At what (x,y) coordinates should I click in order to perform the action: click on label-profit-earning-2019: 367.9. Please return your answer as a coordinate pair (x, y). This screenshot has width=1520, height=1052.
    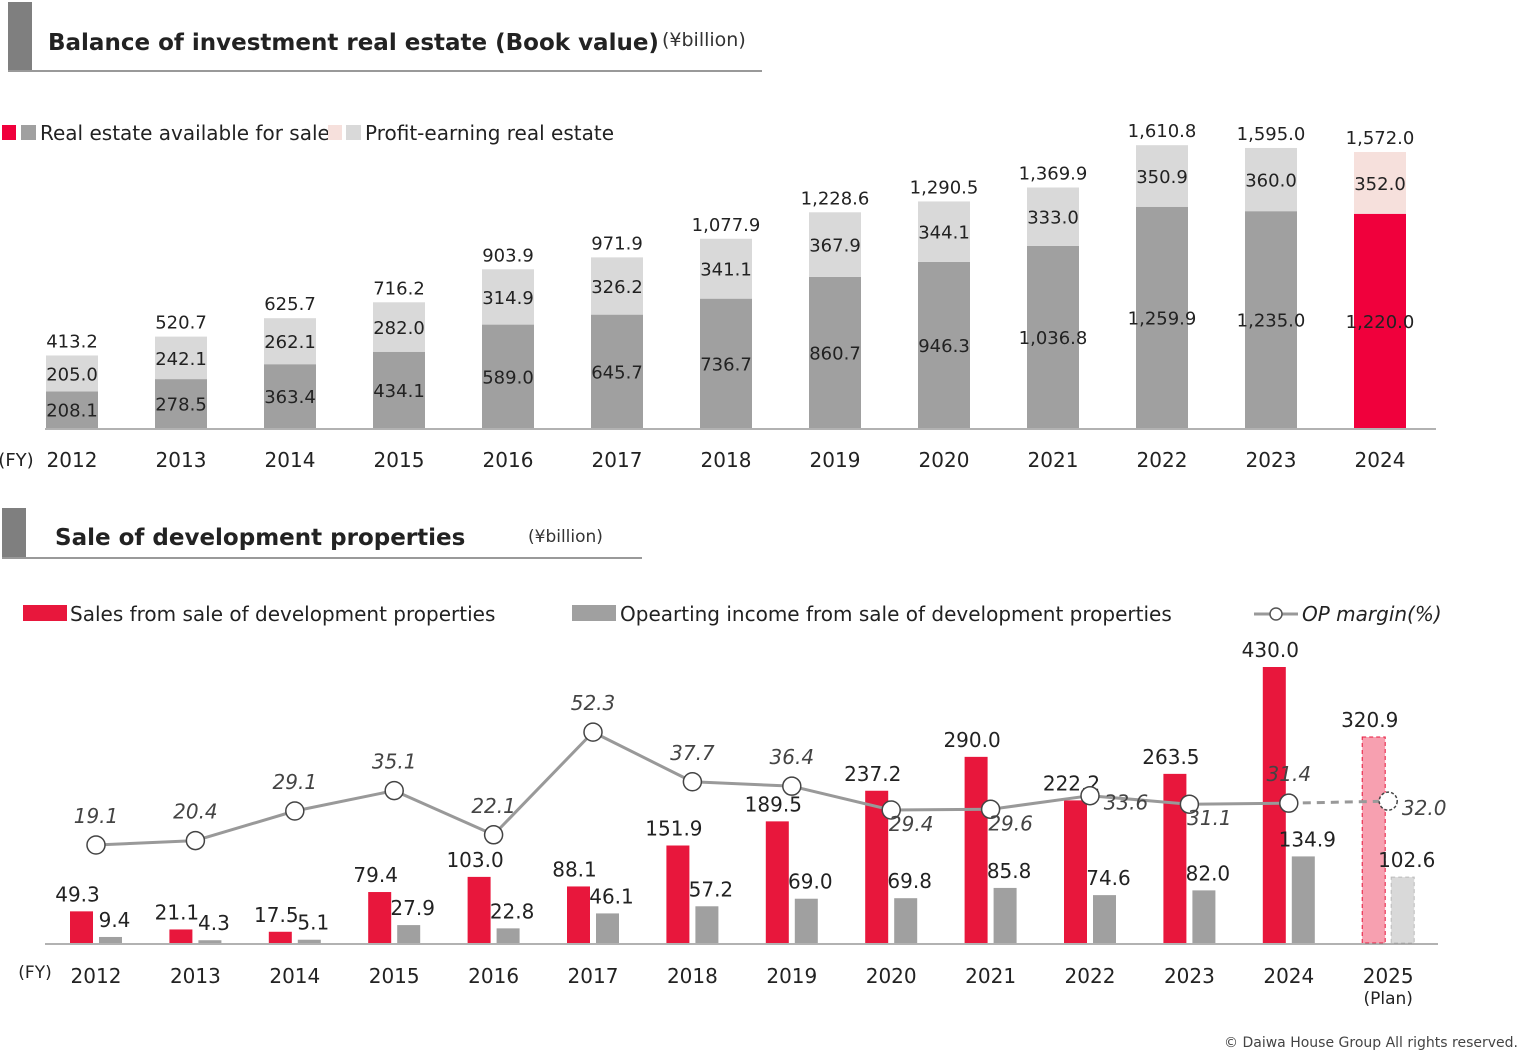
    Looking at the image, I should click on (835, 246).